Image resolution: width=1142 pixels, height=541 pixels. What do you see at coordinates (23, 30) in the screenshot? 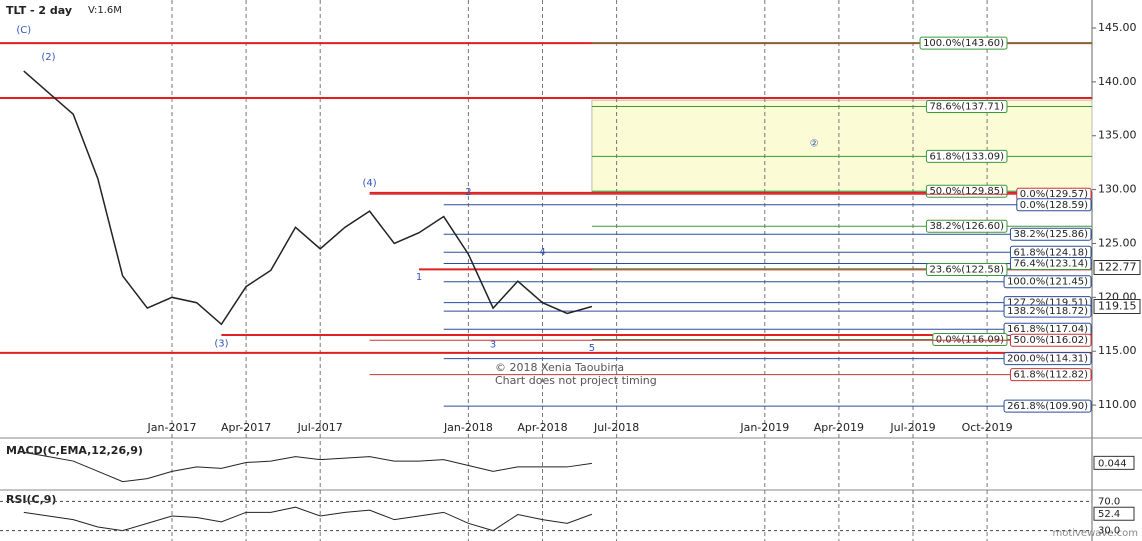
I see `wave-label: (C)` at bounding box center [23, 30].